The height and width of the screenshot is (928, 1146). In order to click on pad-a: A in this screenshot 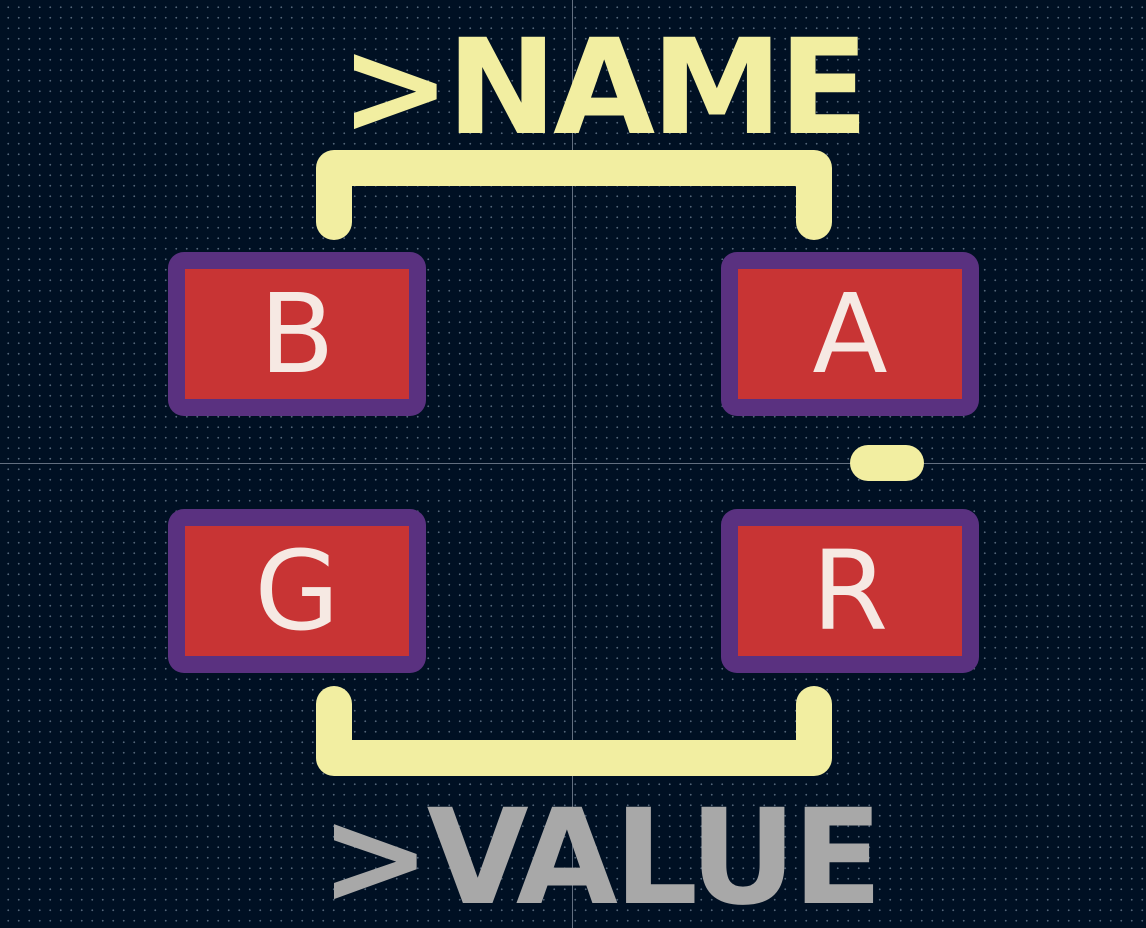, I will do `click(850, 334)`.